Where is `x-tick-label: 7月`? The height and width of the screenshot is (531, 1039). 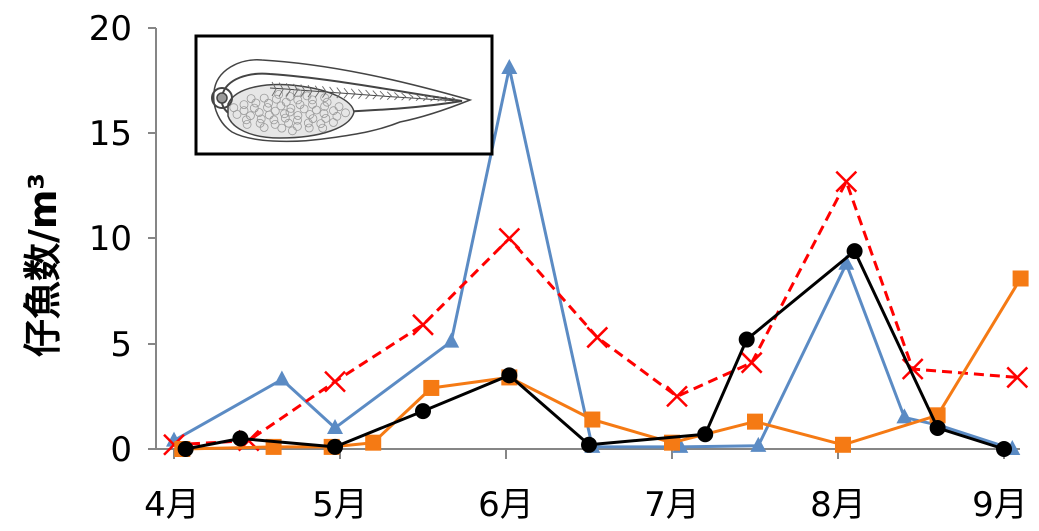
x-tick-label: 7月 is located at coordinates (672, 505).